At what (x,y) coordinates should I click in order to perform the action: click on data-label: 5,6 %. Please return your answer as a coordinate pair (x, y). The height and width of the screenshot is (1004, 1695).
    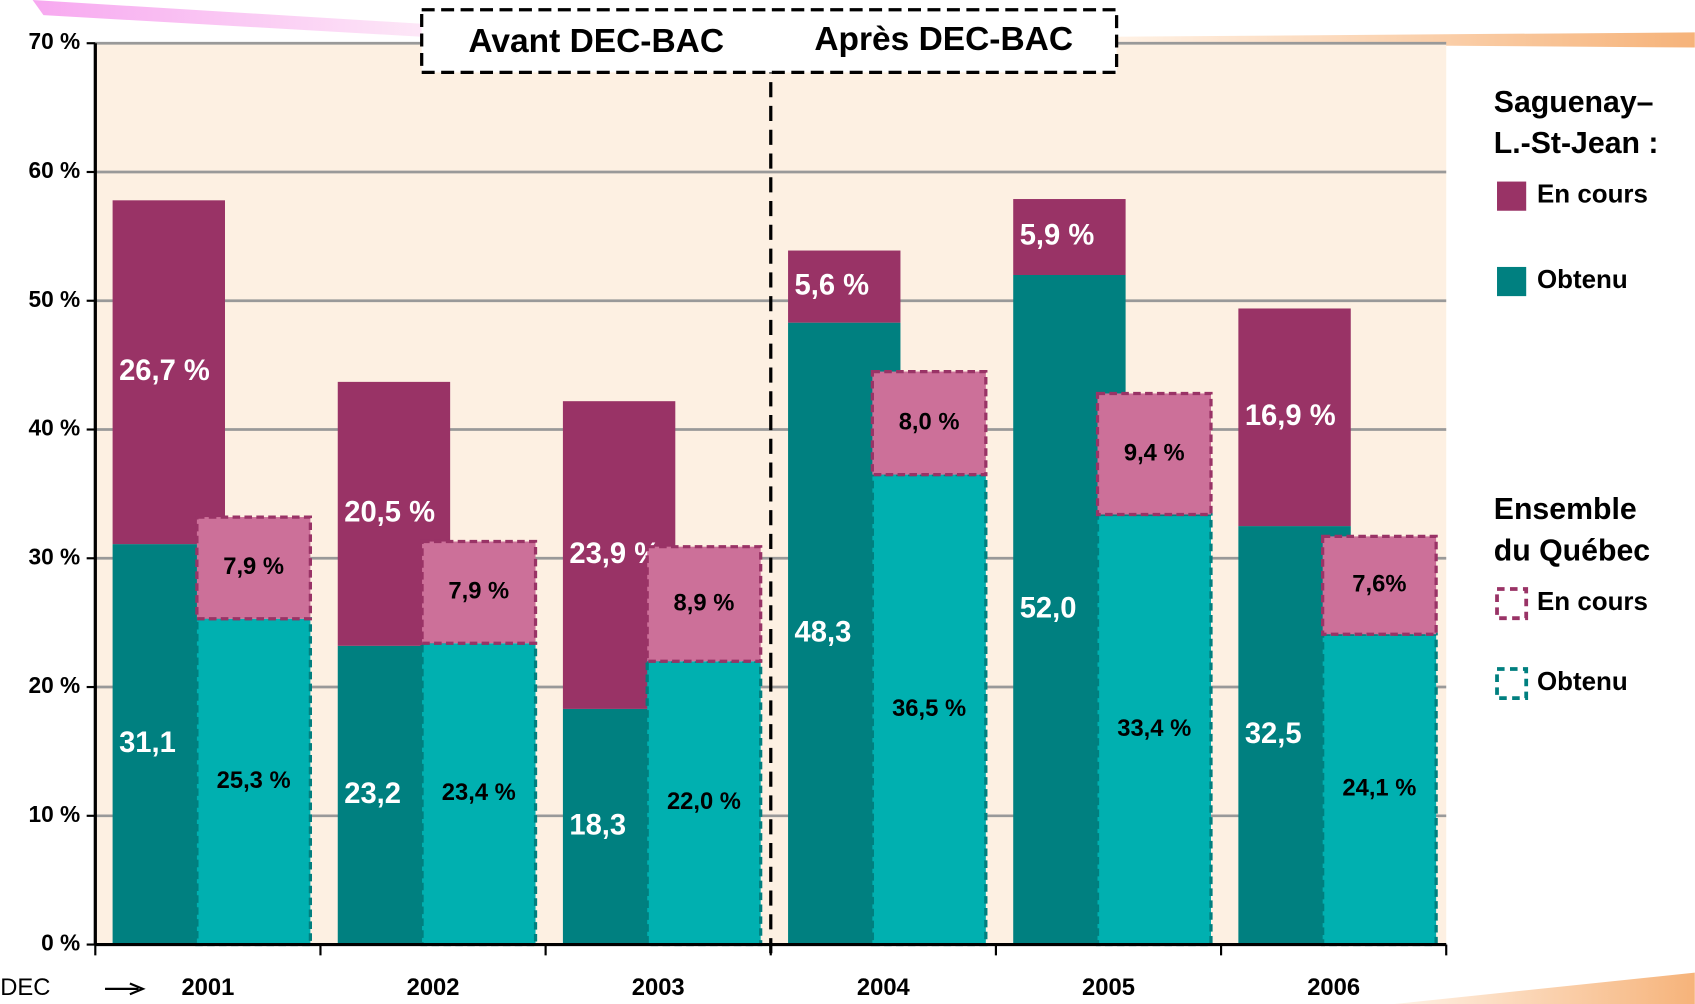
    Looking at the image, I should click on (832, 285).